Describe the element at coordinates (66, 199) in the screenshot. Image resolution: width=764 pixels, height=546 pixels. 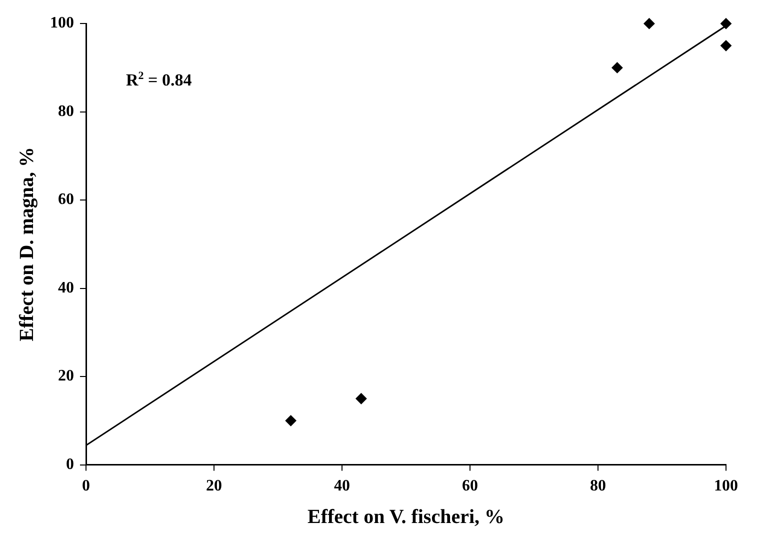
I see `y-tick-label: 60` at that location.